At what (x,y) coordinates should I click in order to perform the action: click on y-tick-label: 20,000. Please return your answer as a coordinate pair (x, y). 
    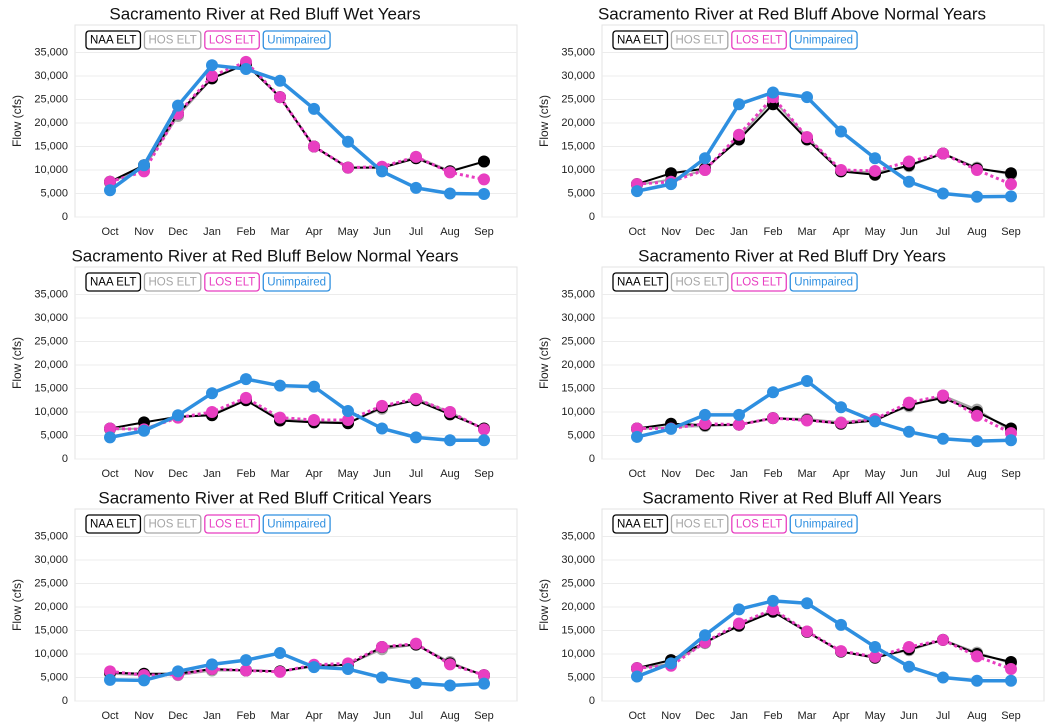
    Looking at the image, I should click on (578, 365).